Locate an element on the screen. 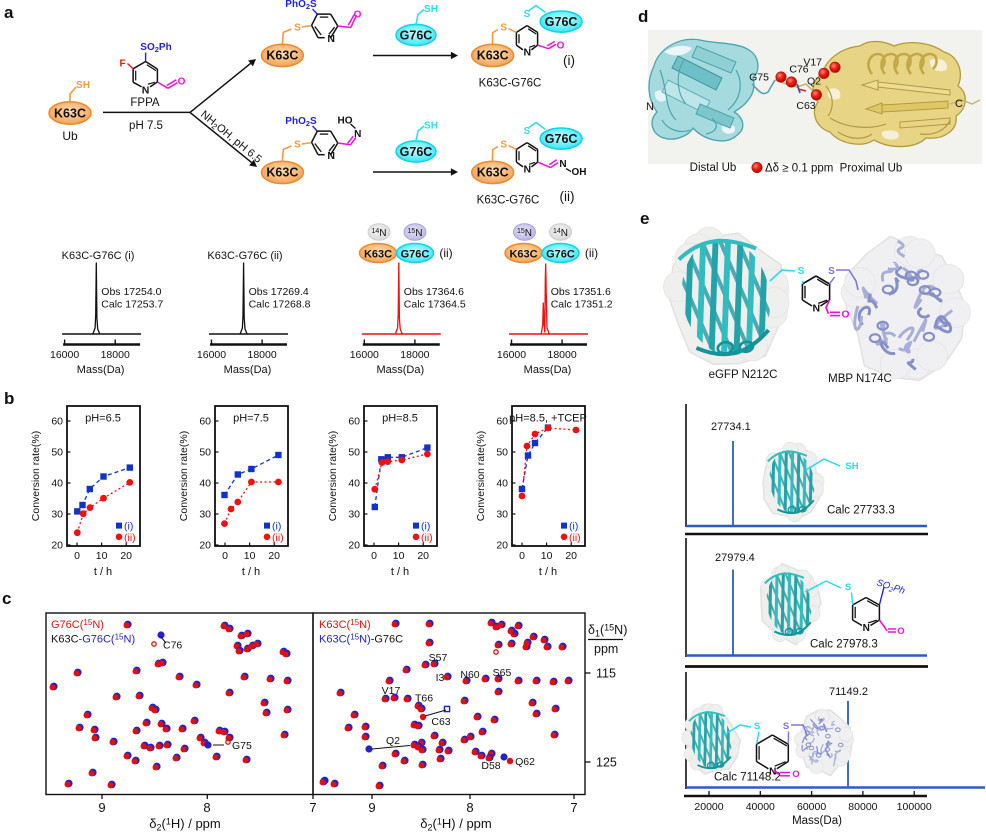 This screenshot has width=986, height=833. svg-text: Calc 71148.2 is located at coordinates (747, 778).